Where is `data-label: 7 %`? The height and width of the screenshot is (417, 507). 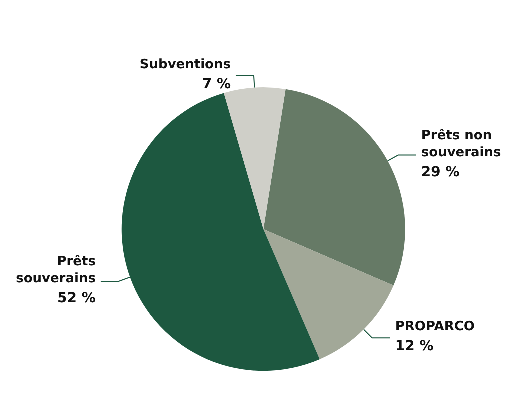 data-label: 7 % is located at coordinates (216, 84).